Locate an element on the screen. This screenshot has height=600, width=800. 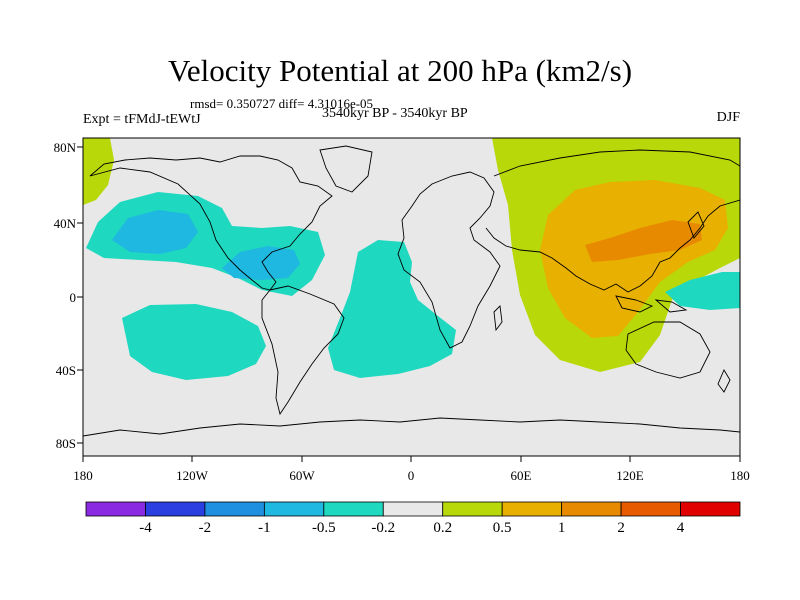
map-title: Velocity Potential at 200 hPa (km2/s) is located at coordinates (400, 70).